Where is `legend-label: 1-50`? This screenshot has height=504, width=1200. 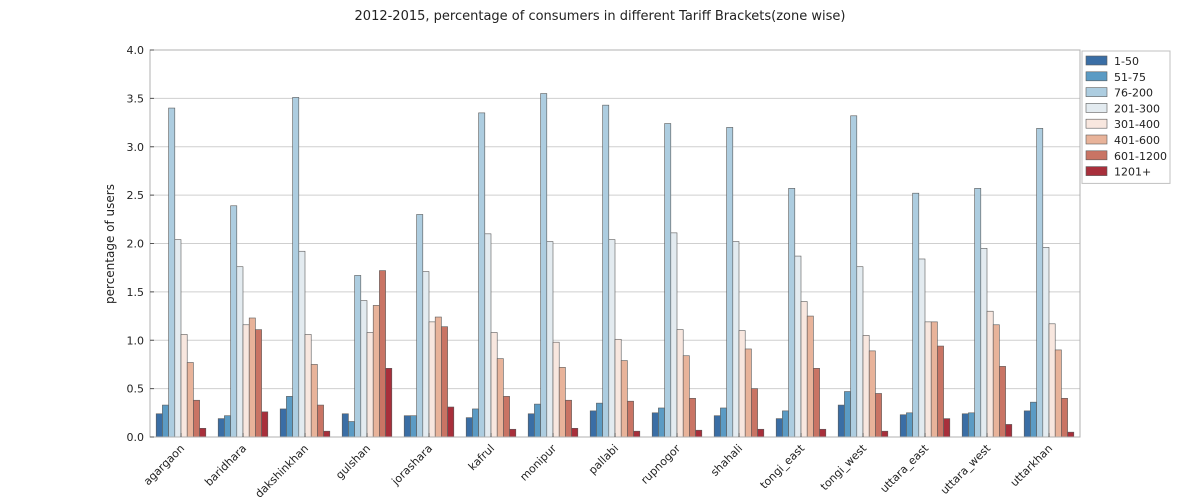 legend-label: 1-50 is located at coordinates (1126, 61).